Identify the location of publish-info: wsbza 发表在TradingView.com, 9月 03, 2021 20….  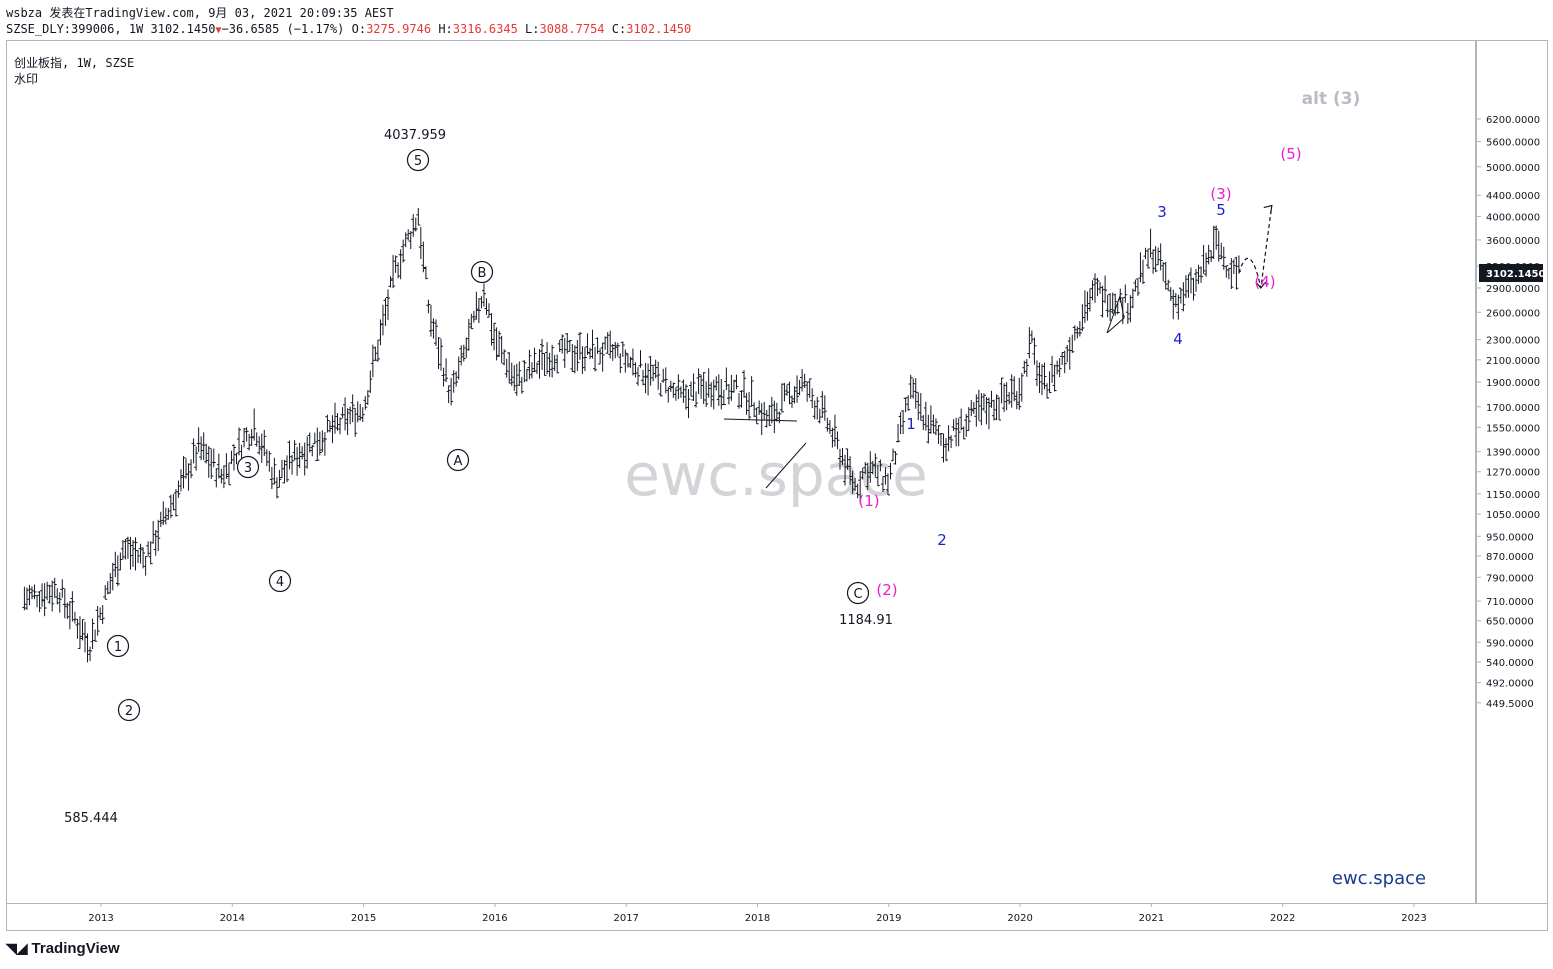
(200, 12).